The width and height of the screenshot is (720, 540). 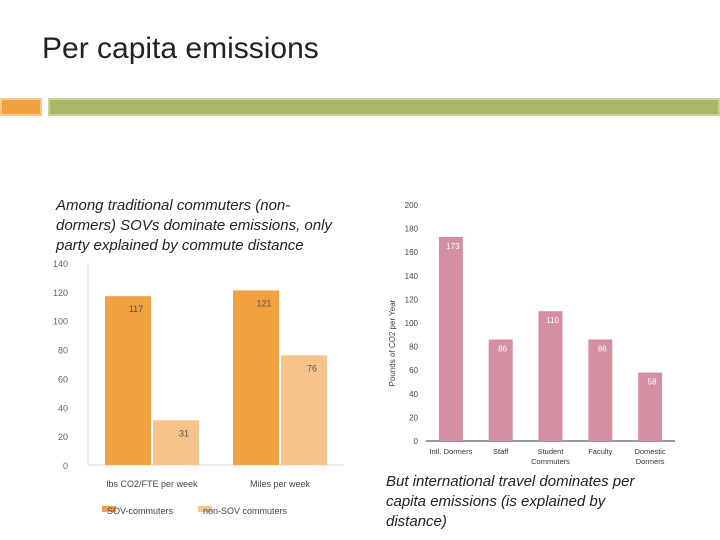 What do you see at coordinates (280, 484) in the screenshot?
I see `x-tick-label: Miles per week` at bounding box center [280, 484].